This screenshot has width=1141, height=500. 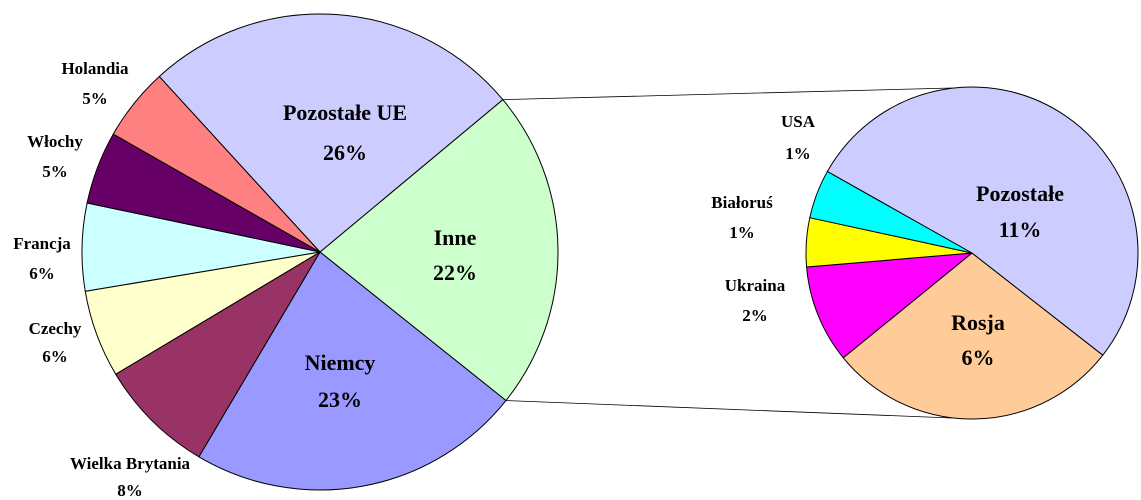 I want to click on slice-label: Wielka Brytania, so click(x=130, y=463).